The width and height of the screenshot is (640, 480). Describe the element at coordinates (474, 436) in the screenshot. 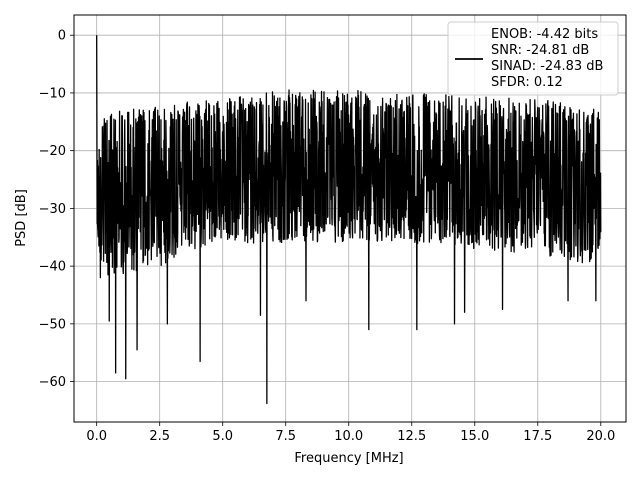

I see `x-tick-label: 15.0` at that location.